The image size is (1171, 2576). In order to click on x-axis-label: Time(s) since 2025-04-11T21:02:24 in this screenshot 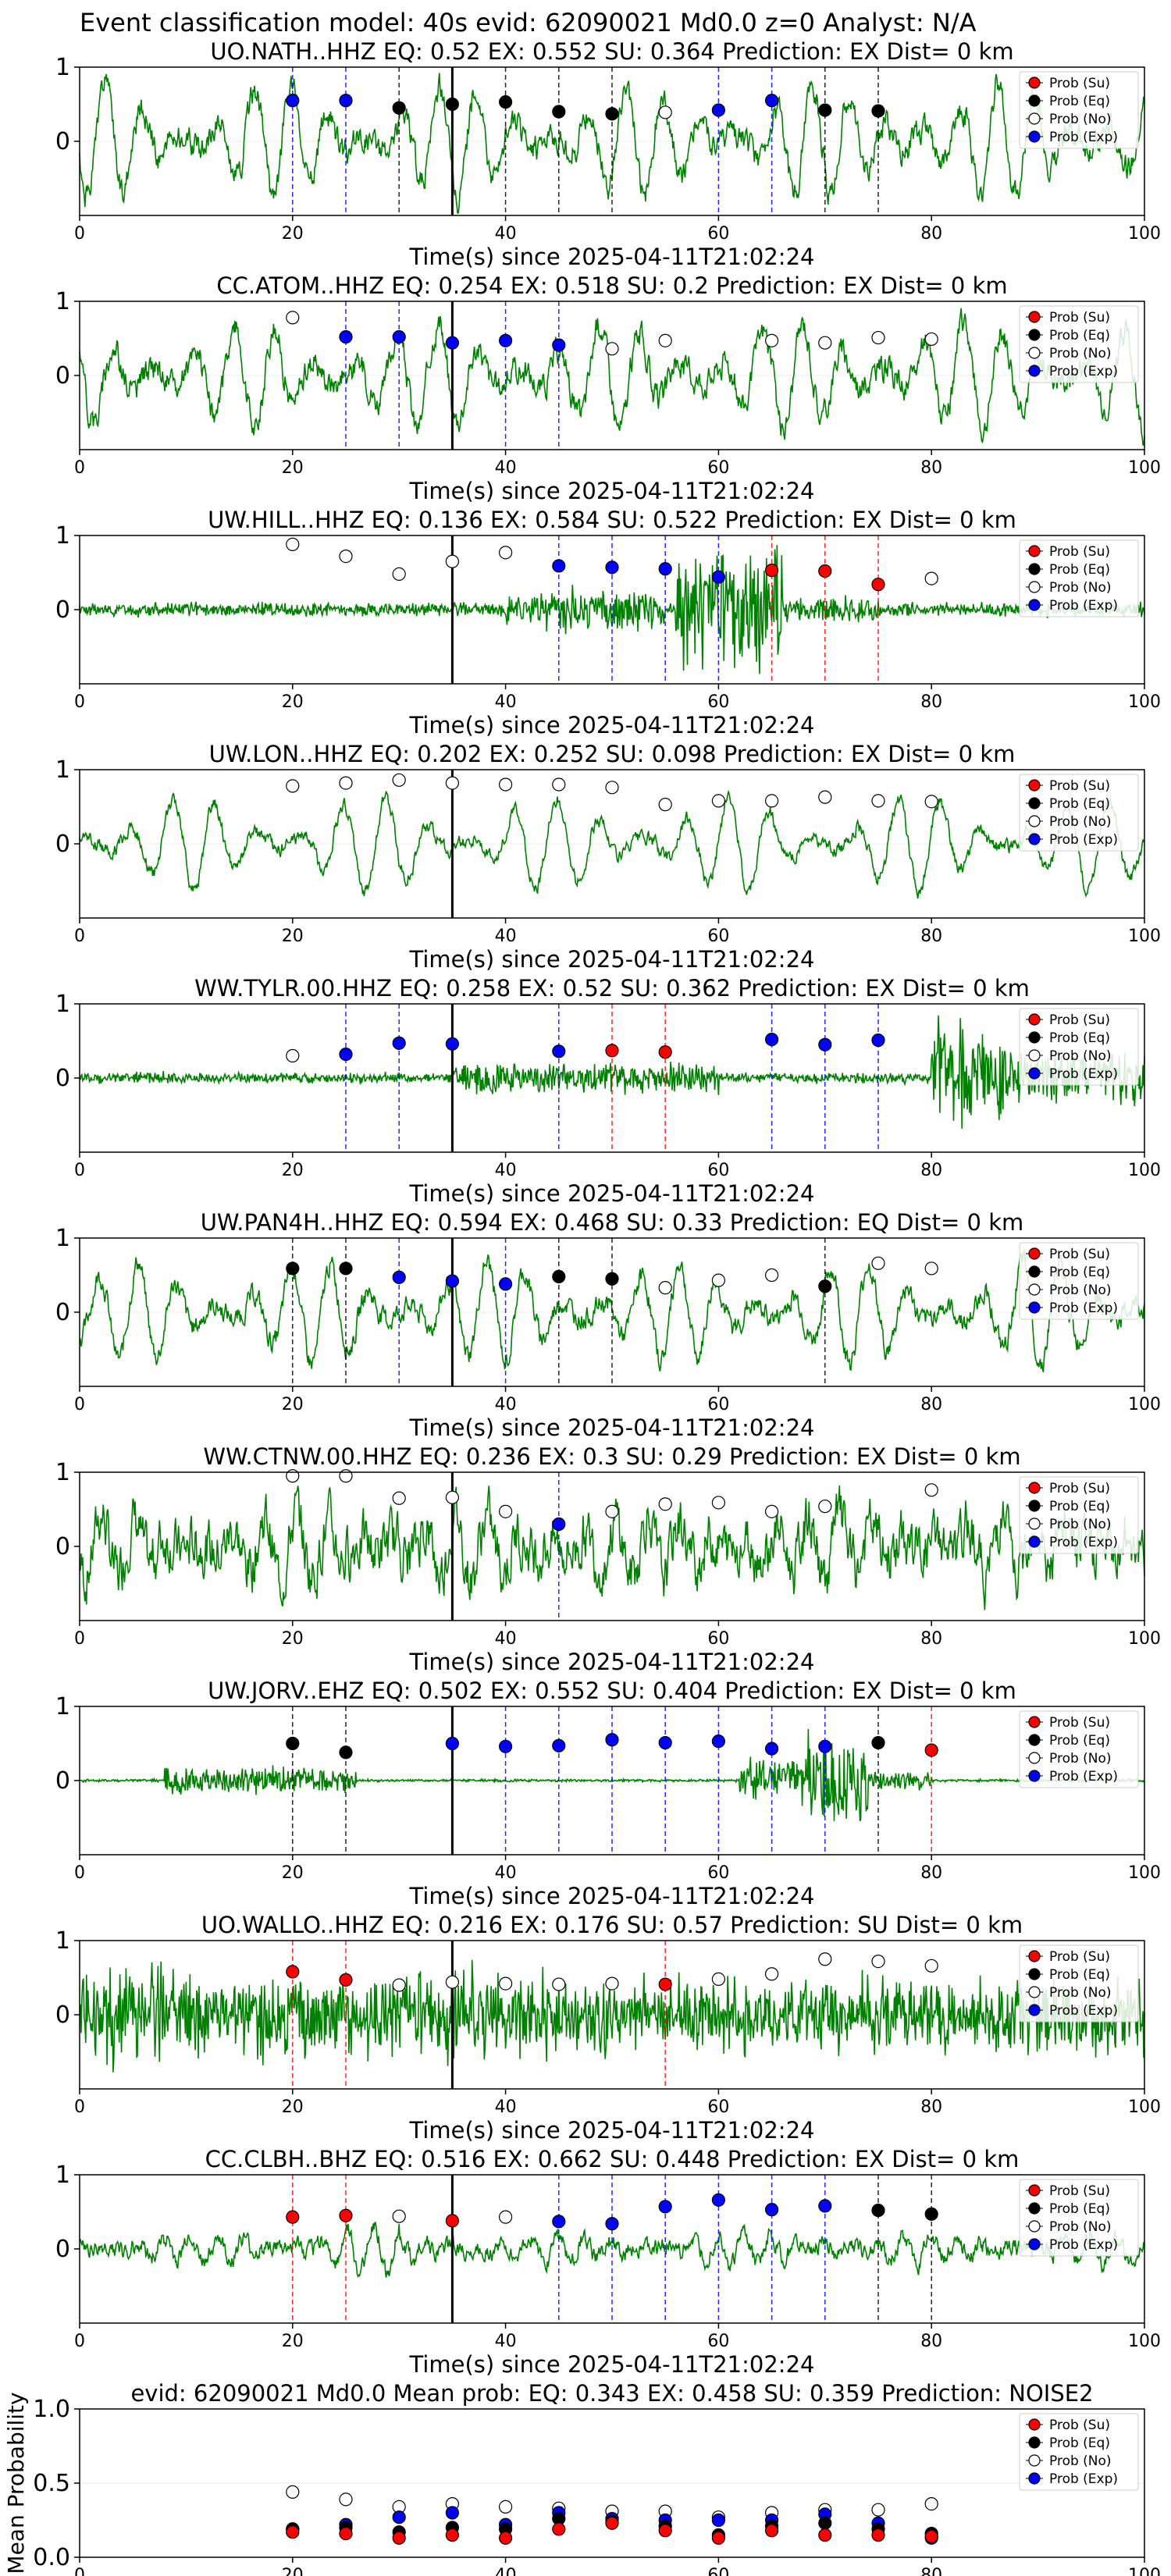, I will do `click(612, 1193)`.